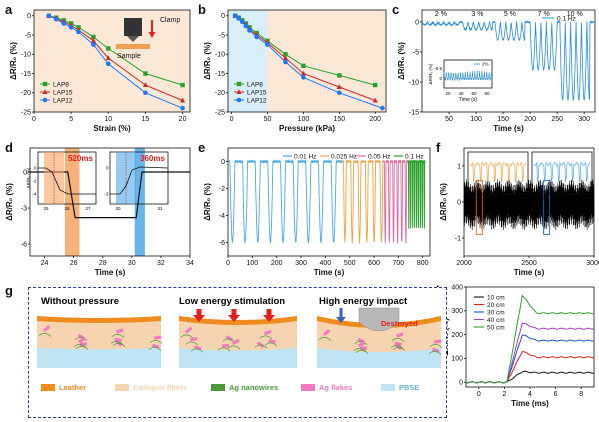 This screenshot has width=599, height=422. I want to click on segment-label: 2 %, so click(441, 14).